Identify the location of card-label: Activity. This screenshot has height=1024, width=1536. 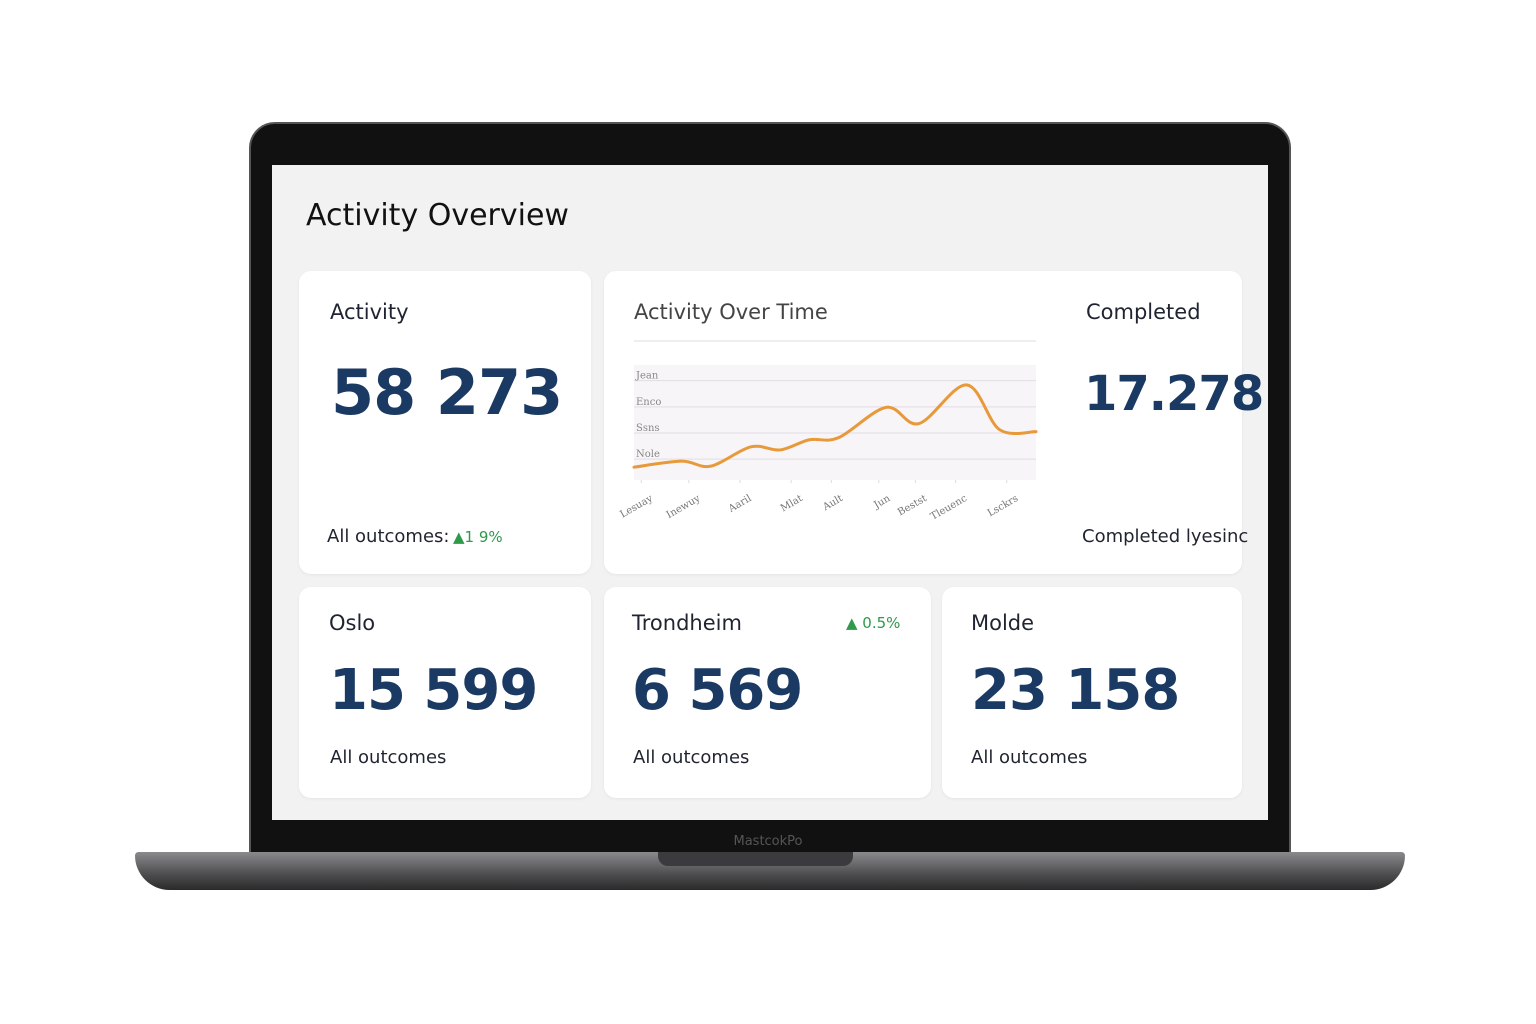
(369, 312).